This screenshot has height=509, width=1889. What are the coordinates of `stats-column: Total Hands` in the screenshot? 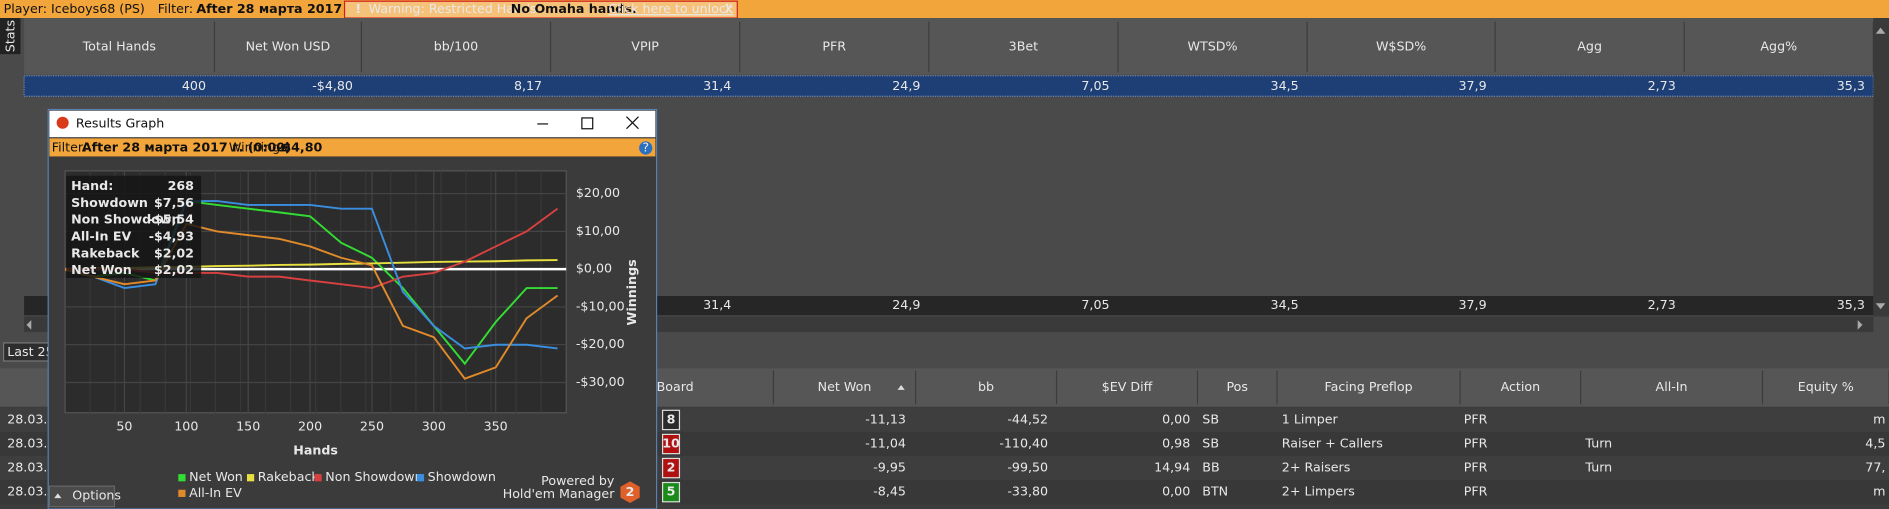 It's located at (119, 45).